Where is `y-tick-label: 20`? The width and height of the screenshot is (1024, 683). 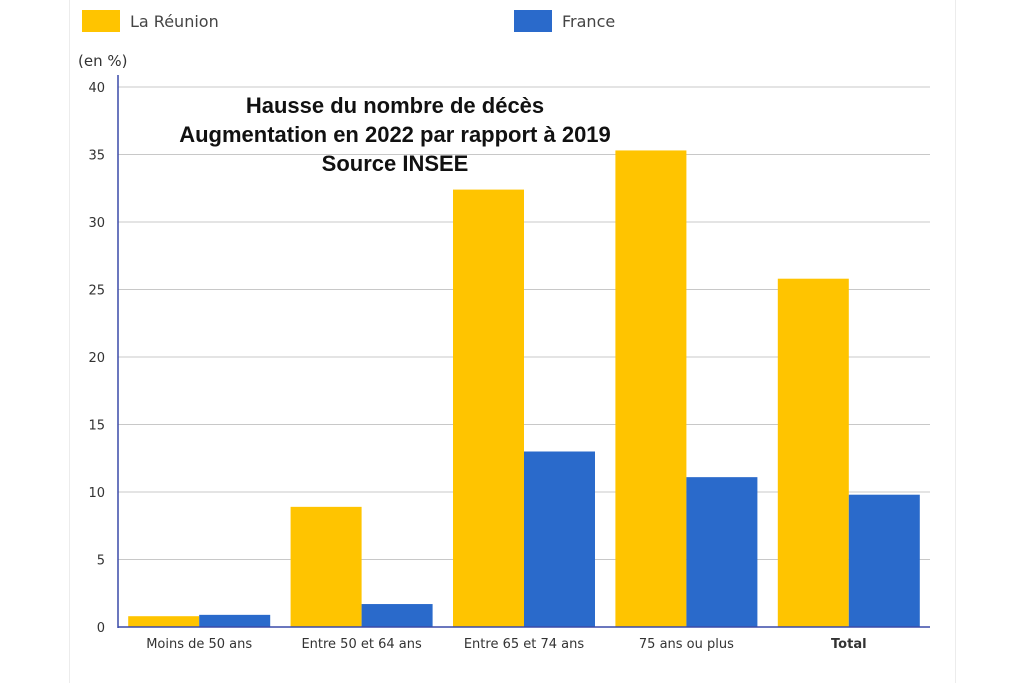 y-tick-label: 20 is located at coordinates (96, 358).